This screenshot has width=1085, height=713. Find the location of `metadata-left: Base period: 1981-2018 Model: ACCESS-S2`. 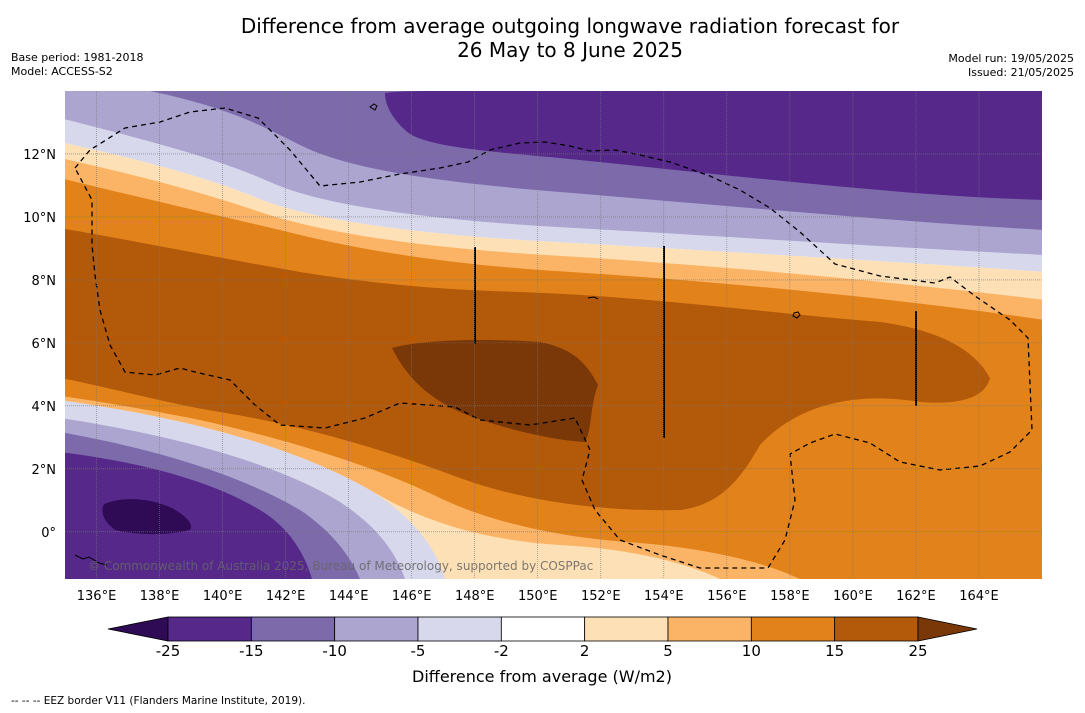

metadata-left: Base period: 1981-2018 Model: ACCESS-S2 is located at coordinates (77, 65).